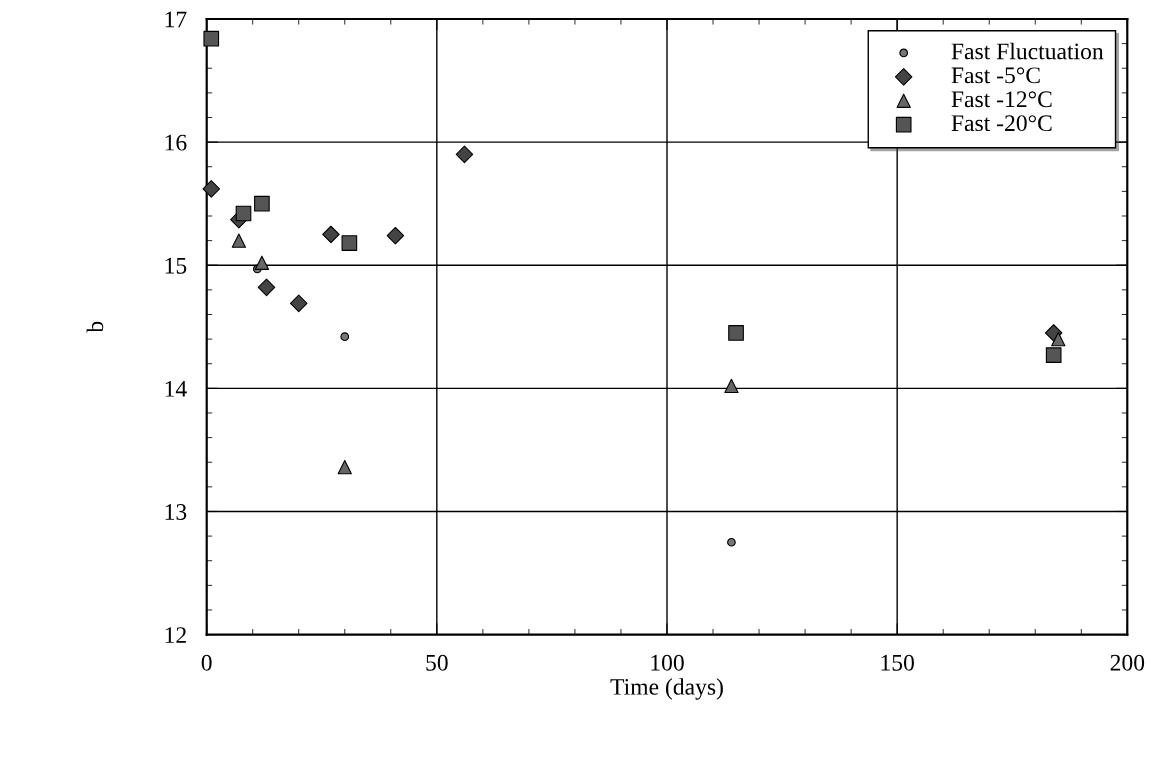 This screenshot has width=1161, height=760. What do you see at coordinates (206, 662) in the screenshot?
I see `x-tick-label: 0` at bounding box center [206, 662].